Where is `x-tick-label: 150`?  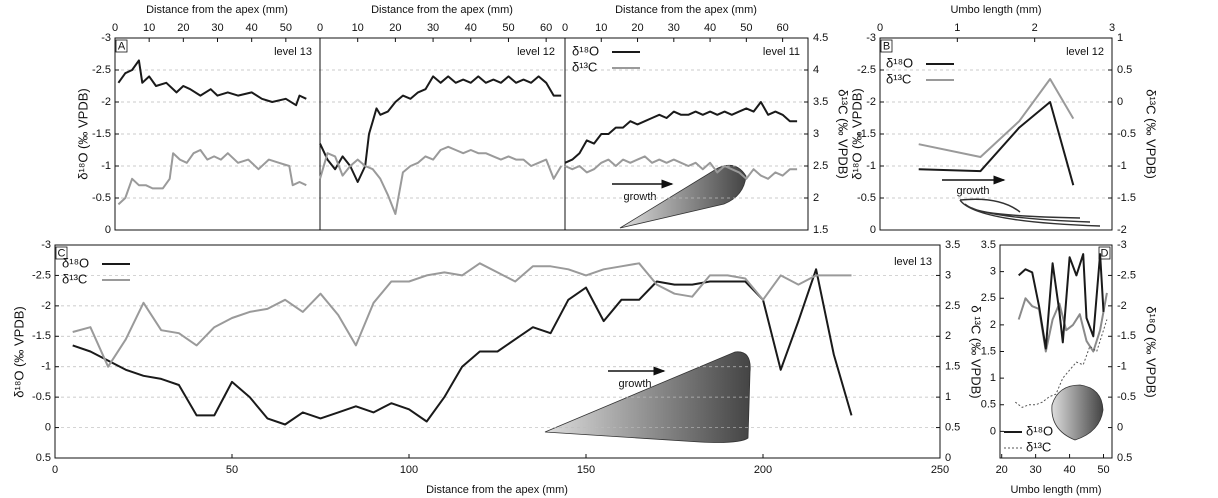
x-tick-label: 150 is located at coordinates (586, 470).